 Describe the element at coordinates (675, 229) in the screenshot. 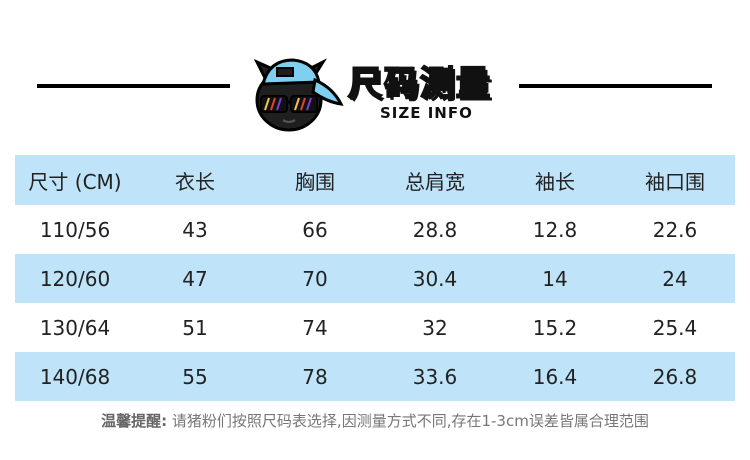

I see `table-cell: 22.6` at that location.